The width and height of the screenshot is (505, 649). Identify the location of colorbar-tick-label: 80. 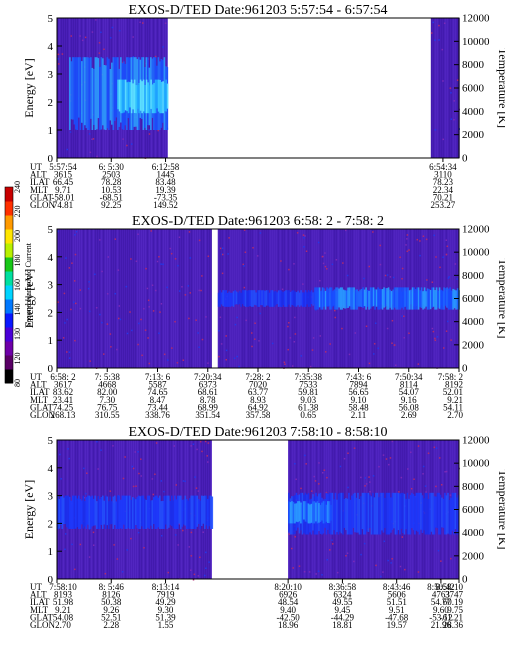
(17, 383).